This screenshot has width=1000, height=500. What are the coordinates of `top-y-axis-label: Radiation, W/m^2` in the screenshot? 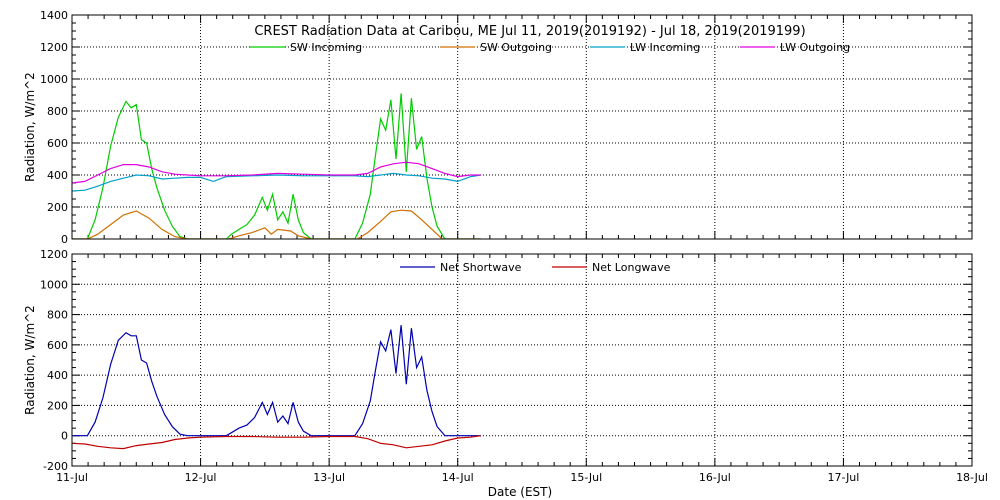 It's located at (30, 127).